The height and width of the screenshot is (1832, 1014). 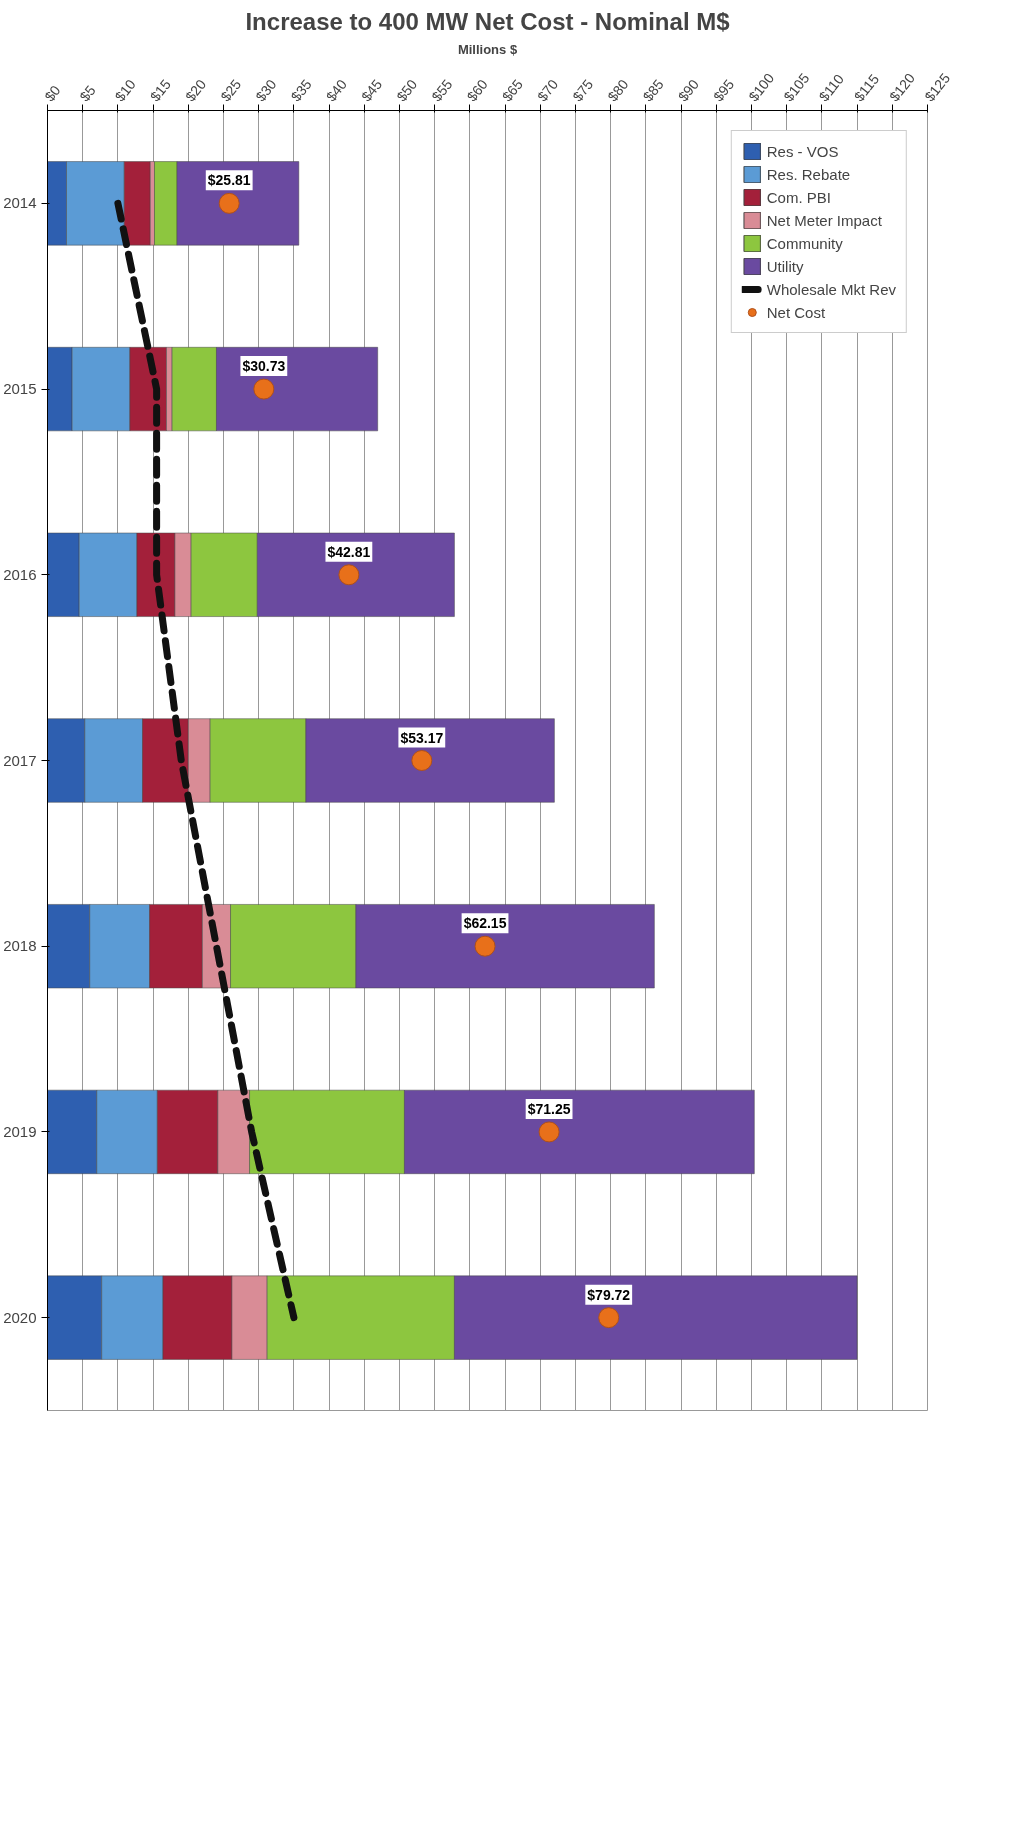 What do you see at coordinates (407, 90) in the screenshot?
I see `x-tick-label: $50` at bounding box center [407, 90].